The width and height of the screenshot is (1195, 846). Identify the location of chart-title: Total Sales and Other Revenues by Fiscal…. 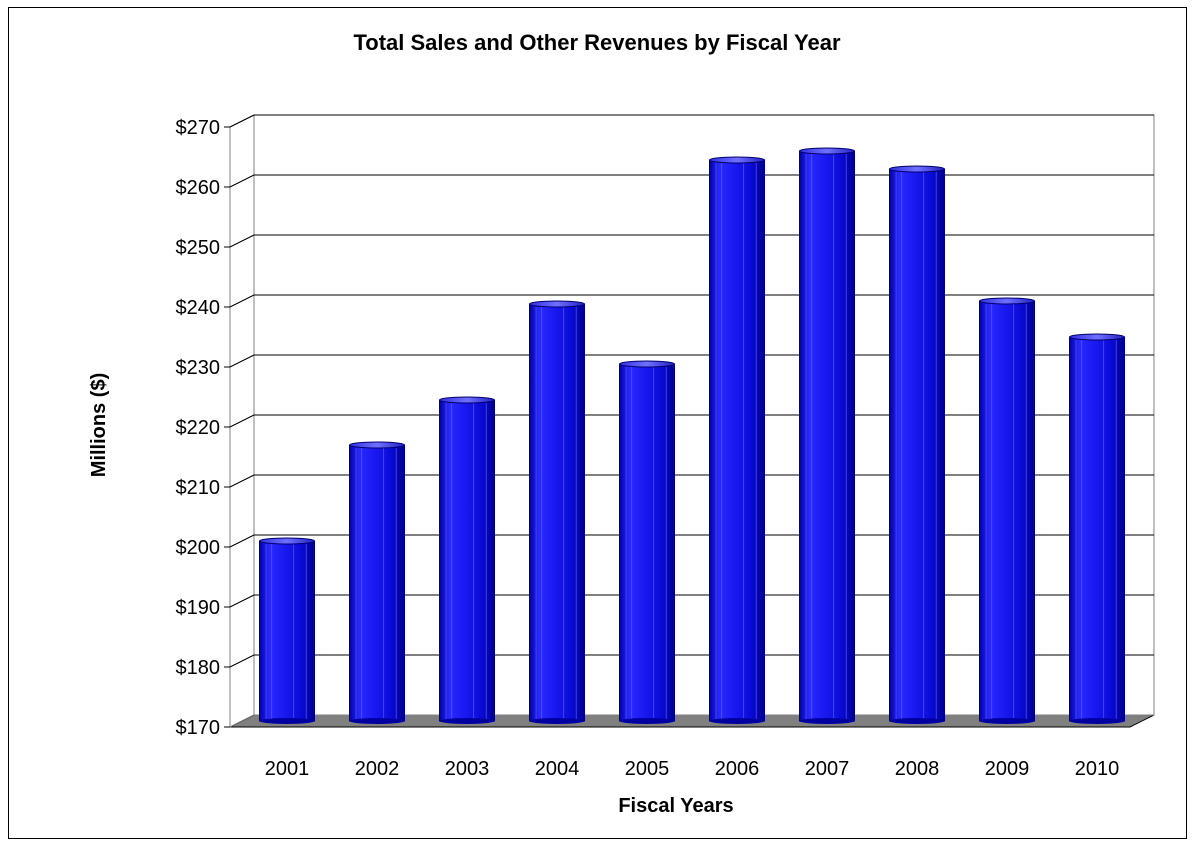
(597, 42).